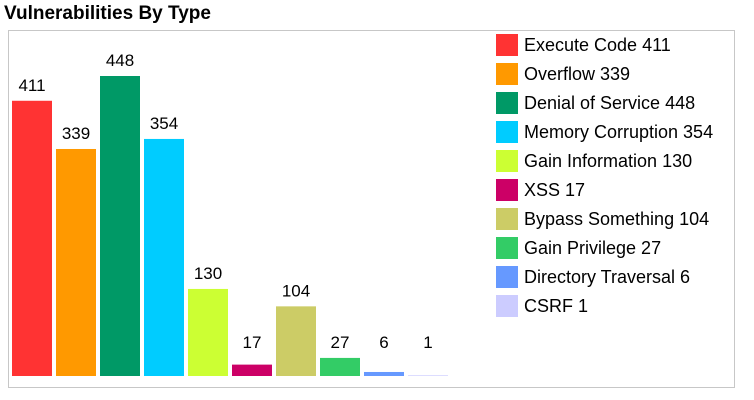 The image size is (754, 400). Describe the element at coordinates (31, 85) in the screenshot. I see `data-label-execute-code: 411` at that location.